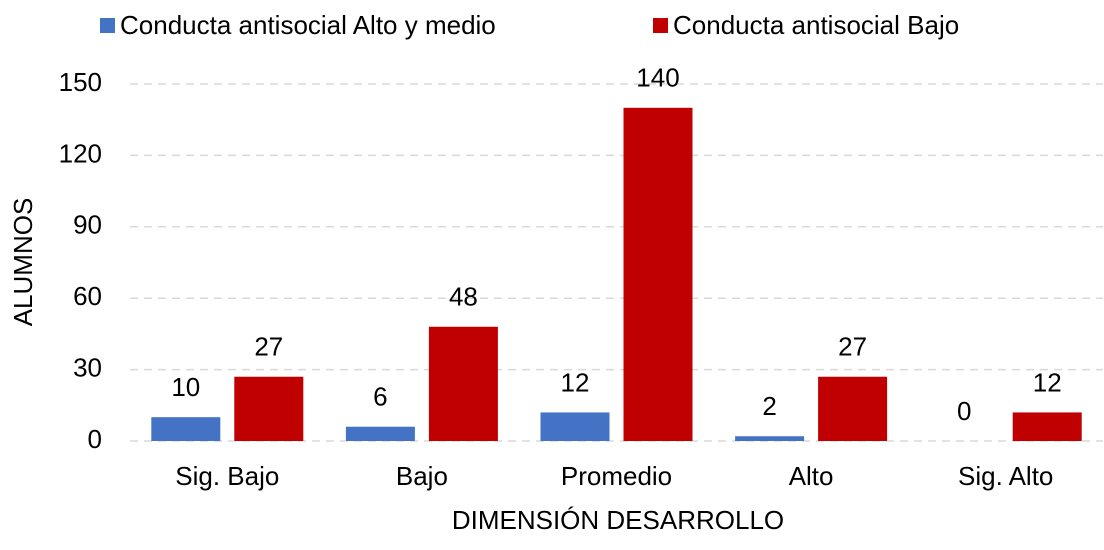  What do you see at coordinates (618, 520) in the screenshot?
I see `x-axis-title: DIMENSIÓN DESARROLLO` at bounding box center [618, 520].